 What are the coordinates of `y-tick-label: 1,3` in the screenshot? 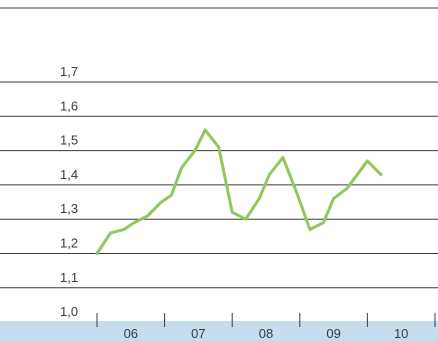 It's located at (69, 208).